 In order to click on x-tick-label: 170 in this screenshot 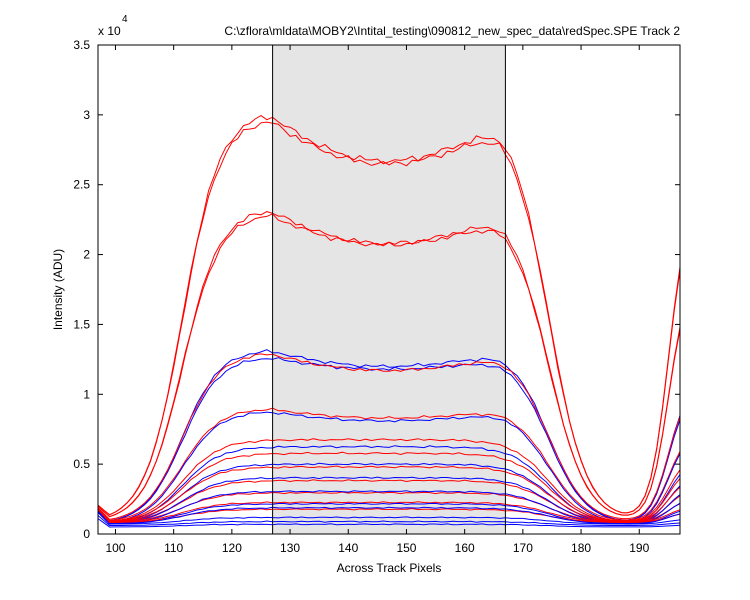, I will do `click(523, 548)`.